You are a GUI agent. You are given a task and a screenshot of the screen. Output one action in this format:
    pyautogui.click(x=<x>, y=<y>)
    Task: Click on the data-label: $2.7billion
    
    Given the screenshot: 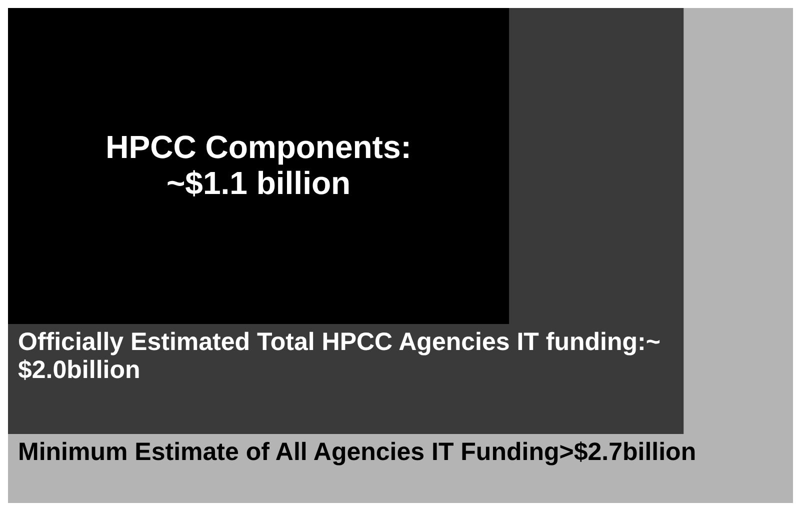 What is the action you would take?
    pyautogui.click(x=635, y=452)
    